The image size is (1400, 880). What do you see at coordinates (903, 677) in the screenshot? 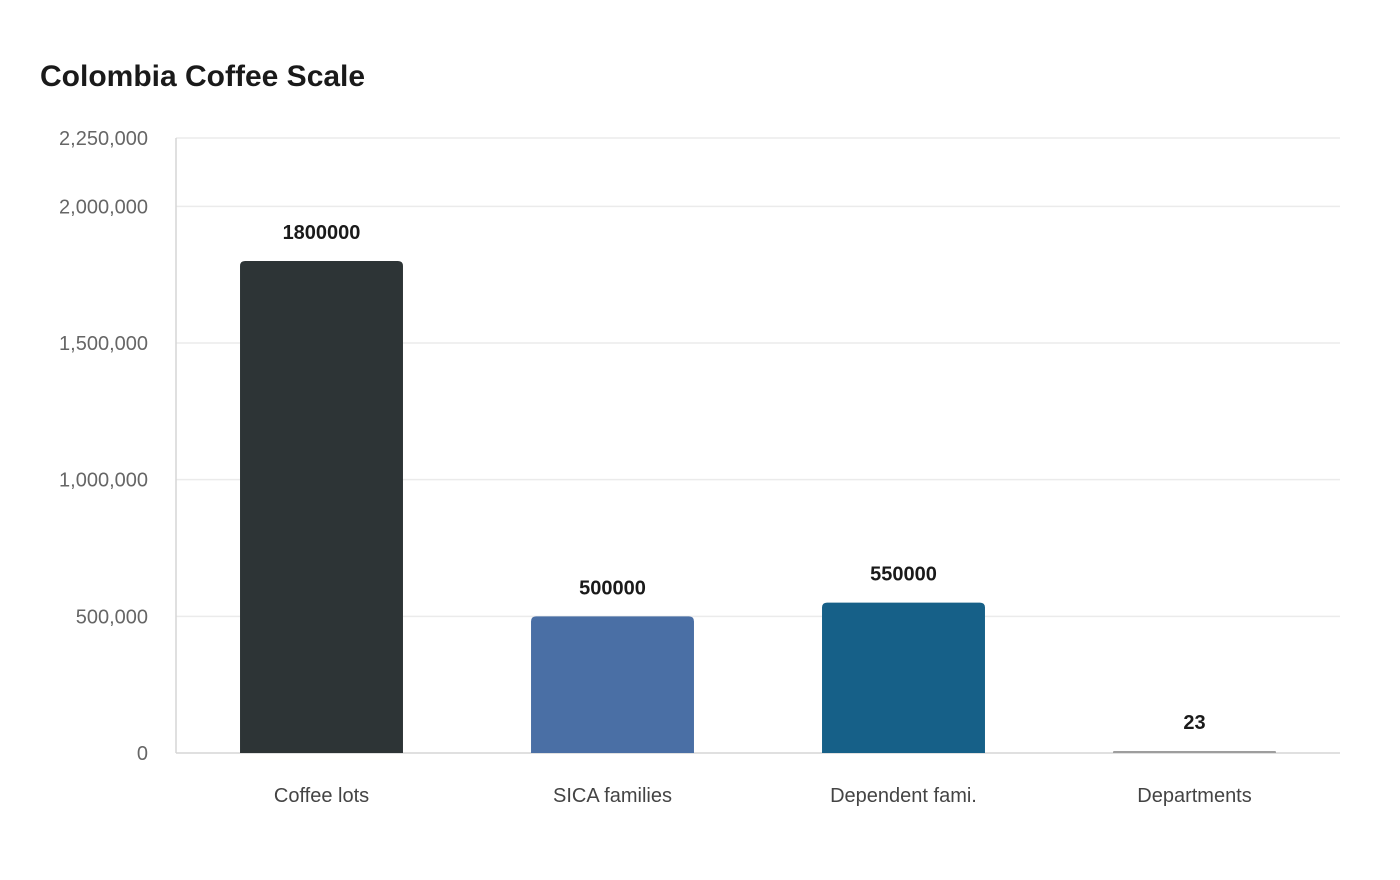
I see `bar-dependent-fami` at bounding box center [903, 677].